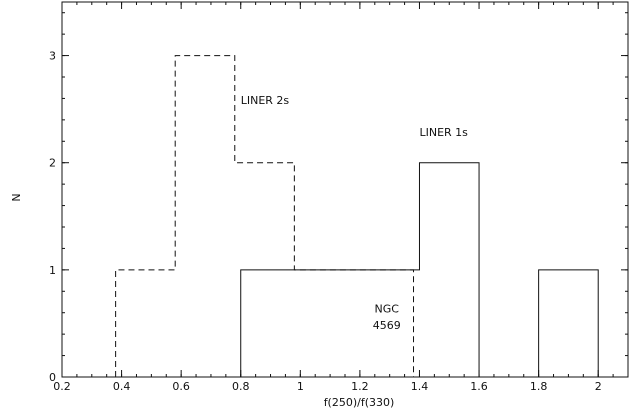  I want to click on chart-annotation: 4569, so click(387, 325).